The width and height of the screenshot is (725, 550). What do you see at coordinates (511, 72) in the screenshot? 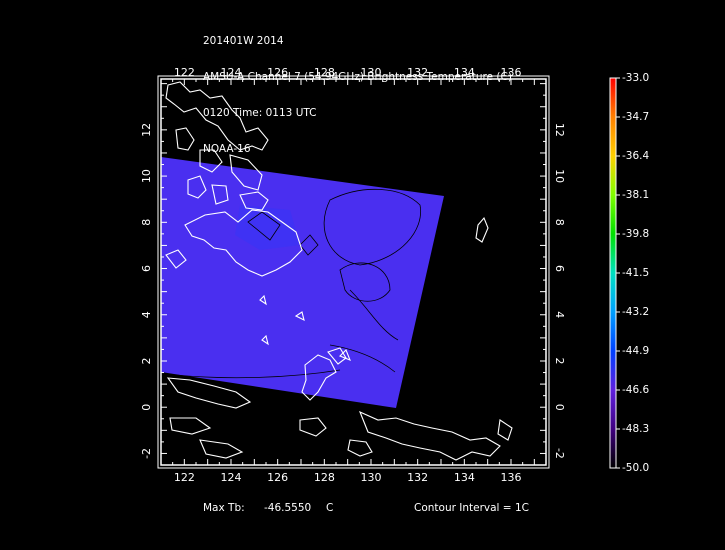
I see `lon-label-top: 136` at bounding box center [511, 72].